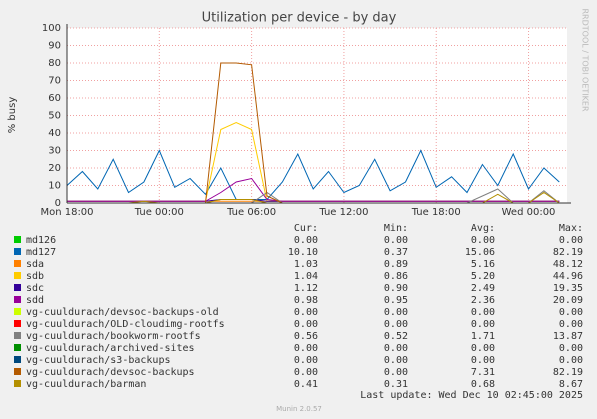 Image resolution: width=597 pixels, height=419 pixels. Describe the element at coordinates (303, 252) in the screenshot. I see `legend-stat: 10.10` at that location.